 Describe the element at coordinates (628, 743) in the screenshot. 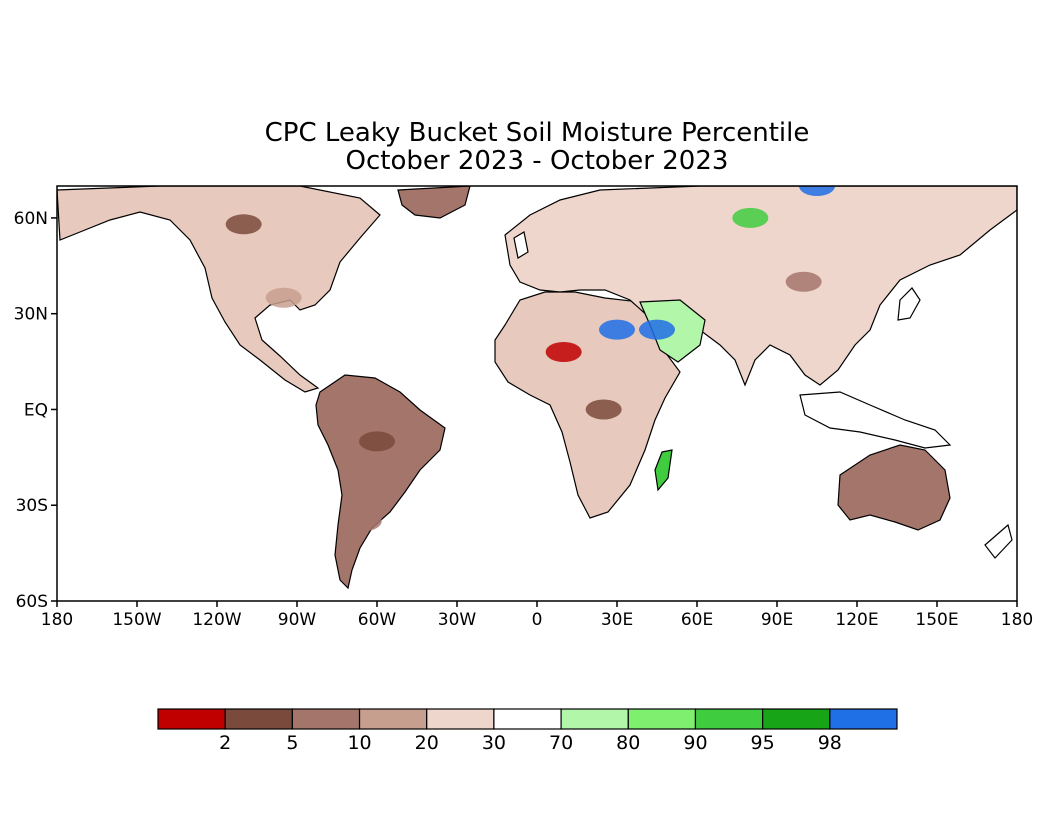

I see `legend-label: 80` at that location.